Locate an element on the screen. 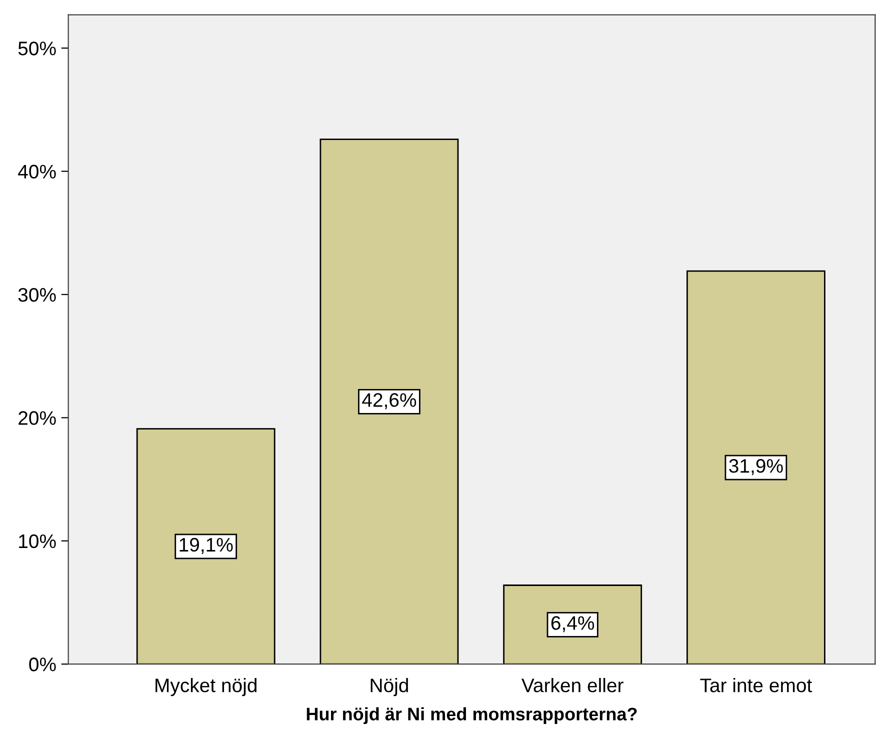  y-tick-label: 40% is located at coordinates (37, 171).